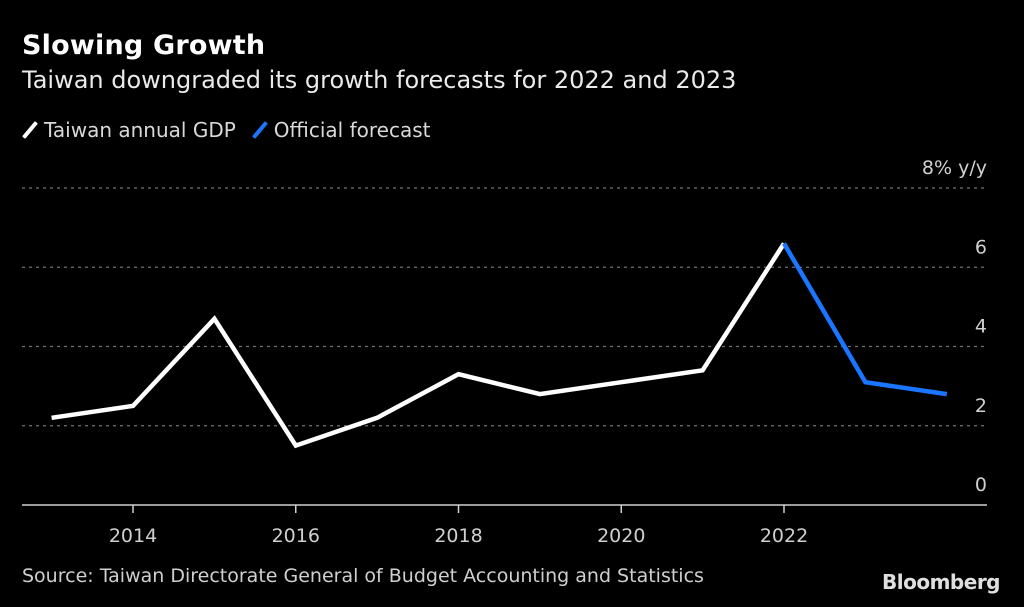 The image size is (1024, 607). What do you see at coordinates (352, 130) in the screenshot?
I see `legend-label-forecast: Official forecast` at bounding box center [352, 130].